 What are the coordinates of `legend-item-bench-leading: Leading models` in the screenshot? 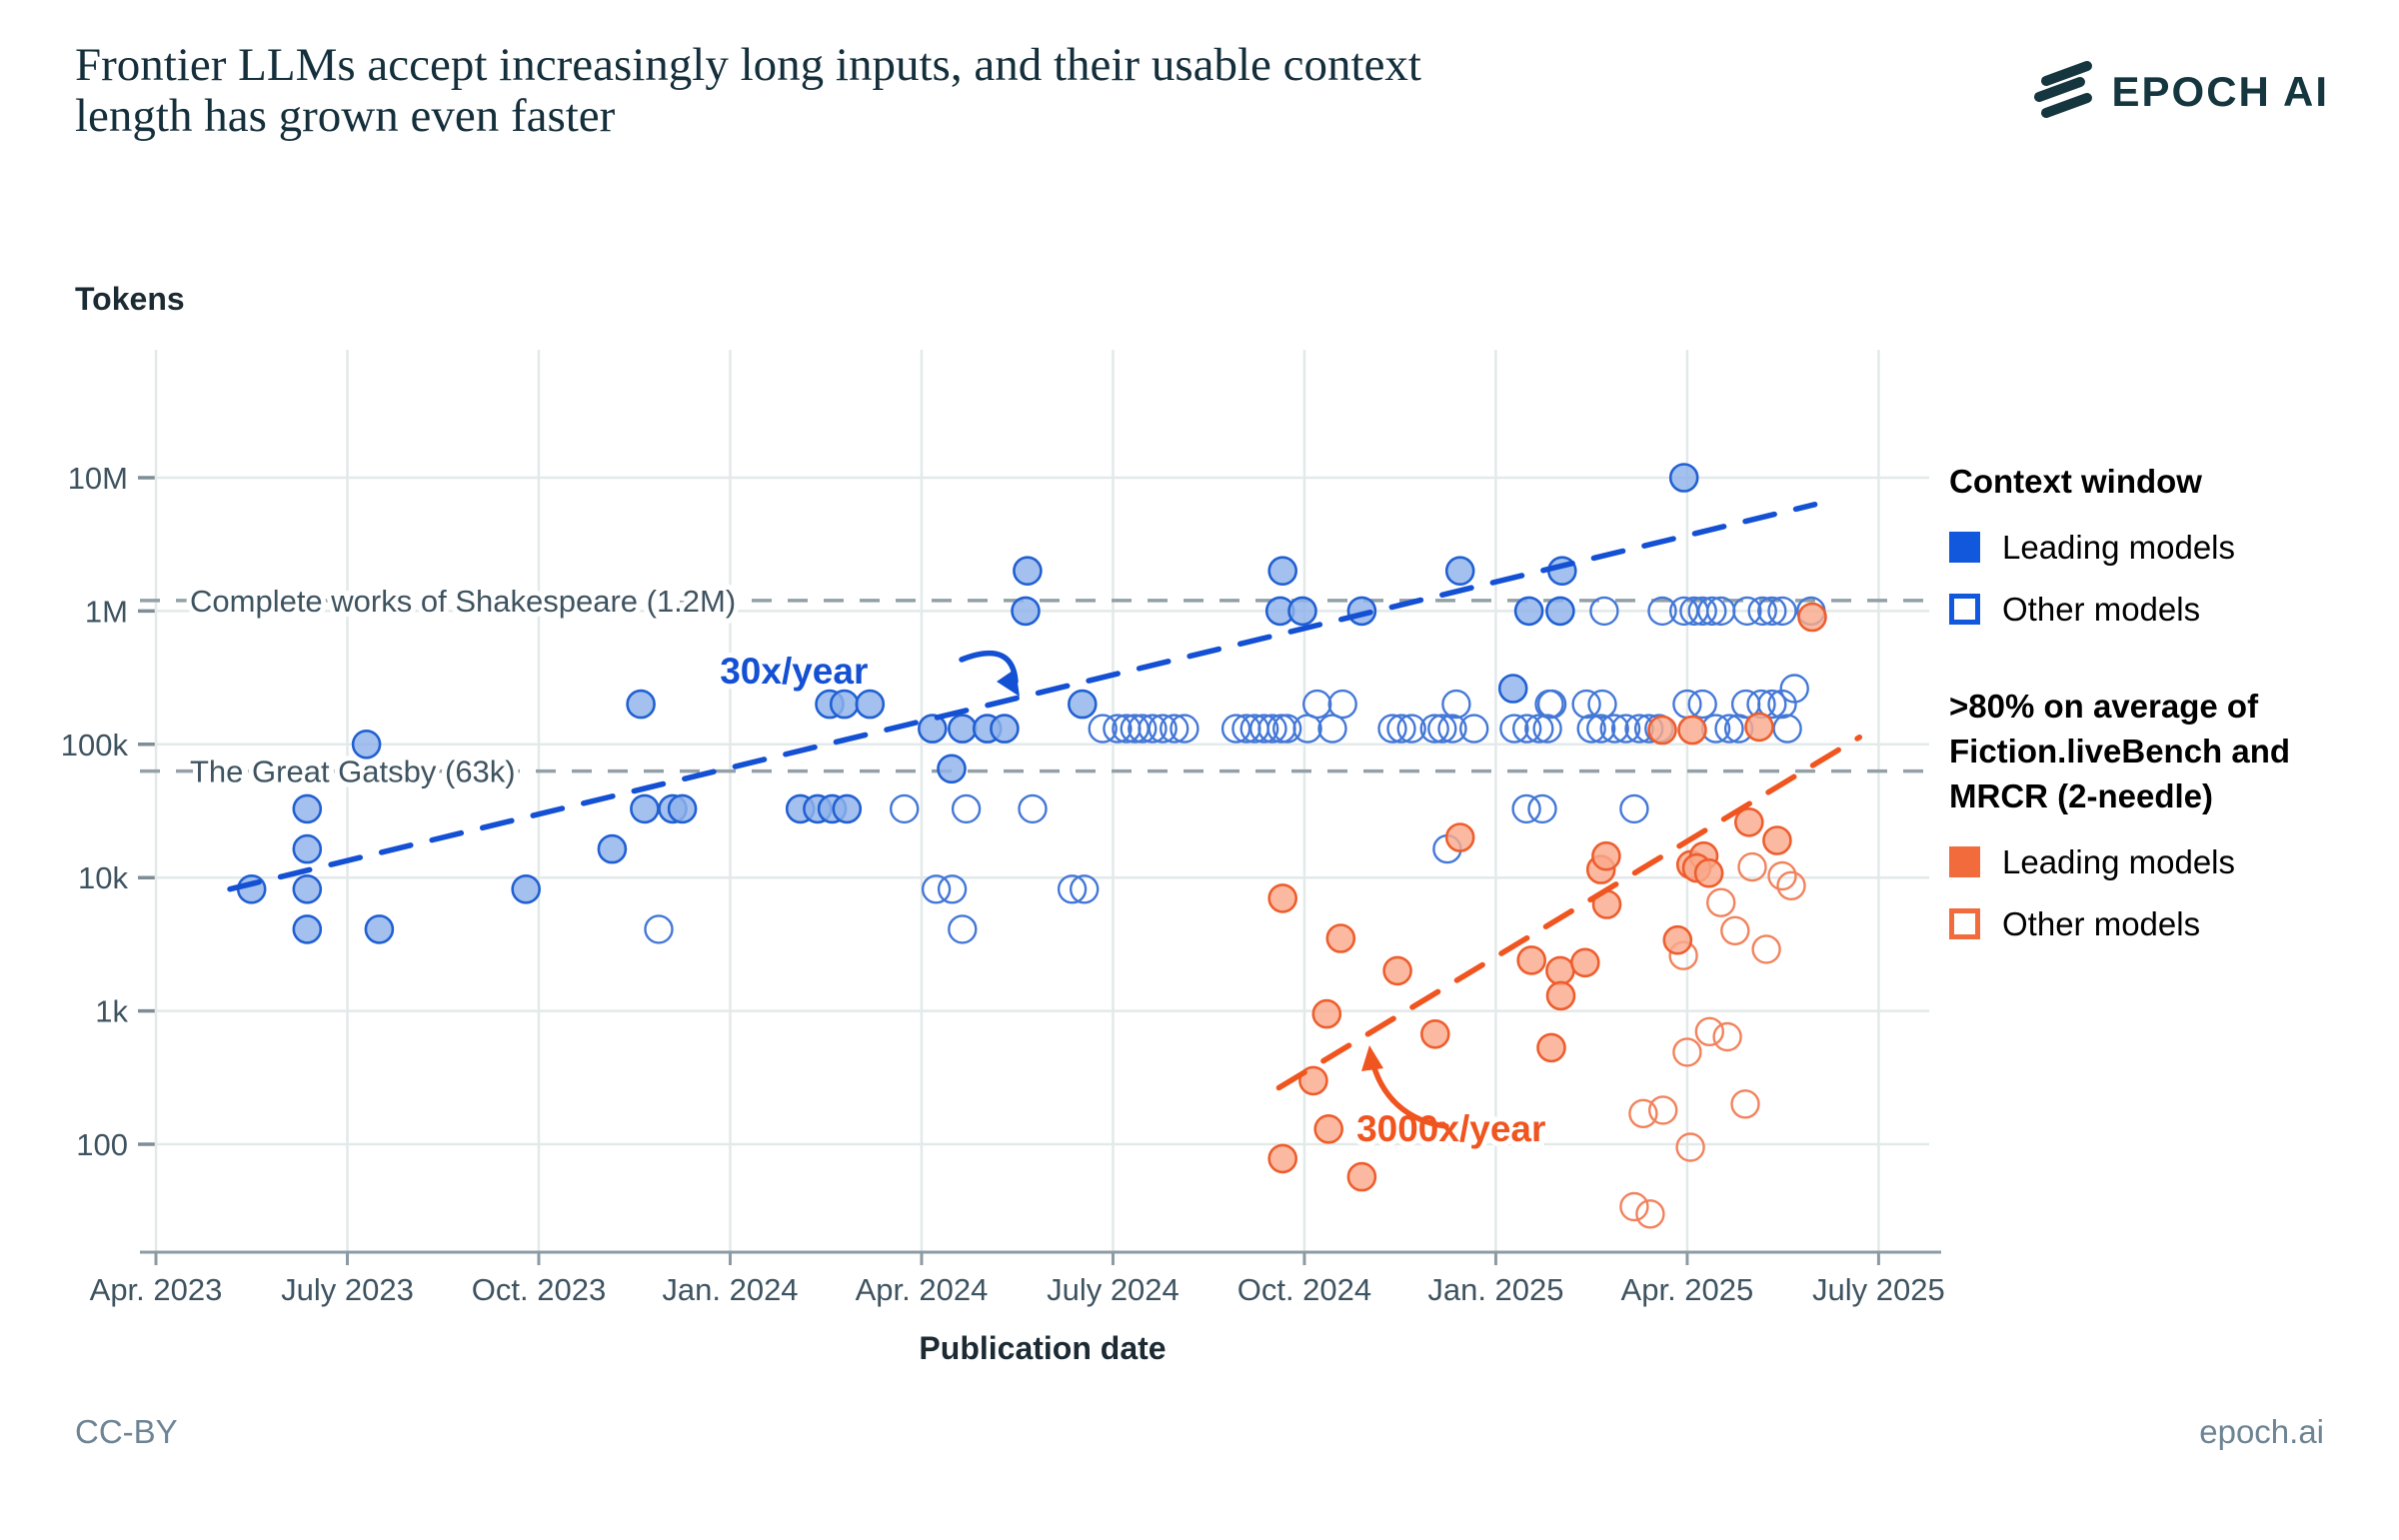 It's located at (2164, 862).